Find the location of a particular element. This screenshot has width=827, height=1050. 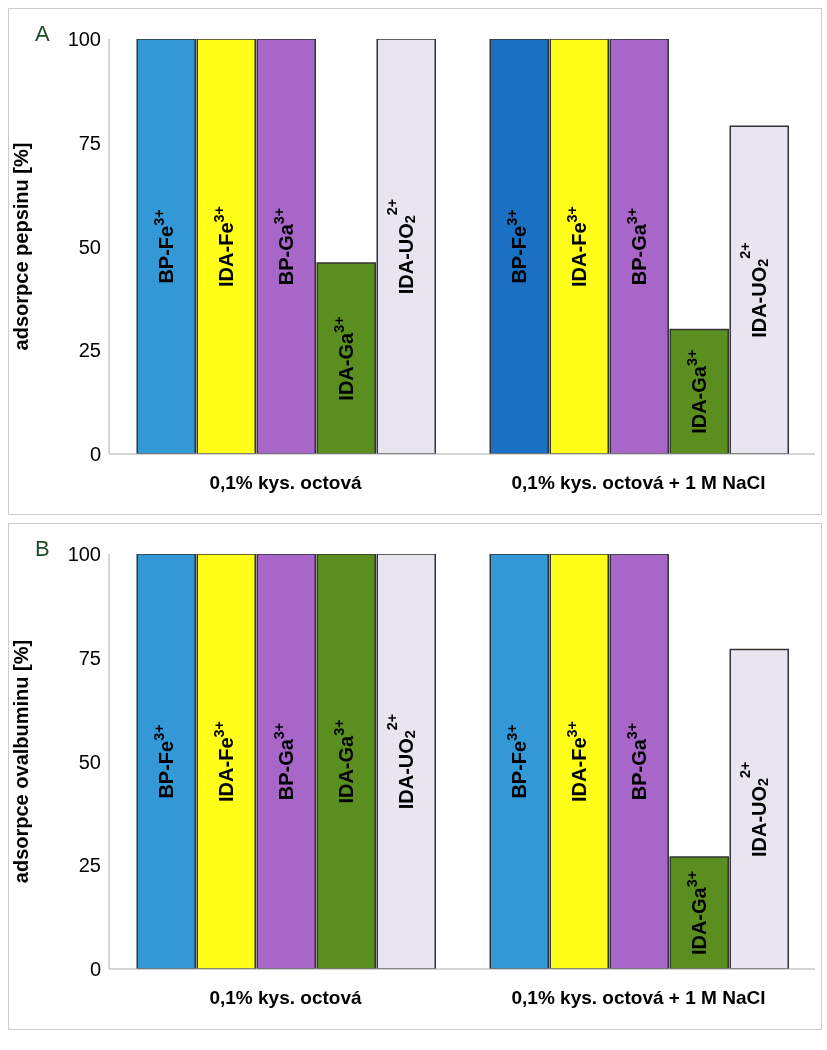

chart-title: B is located at coordinates (42, 549).